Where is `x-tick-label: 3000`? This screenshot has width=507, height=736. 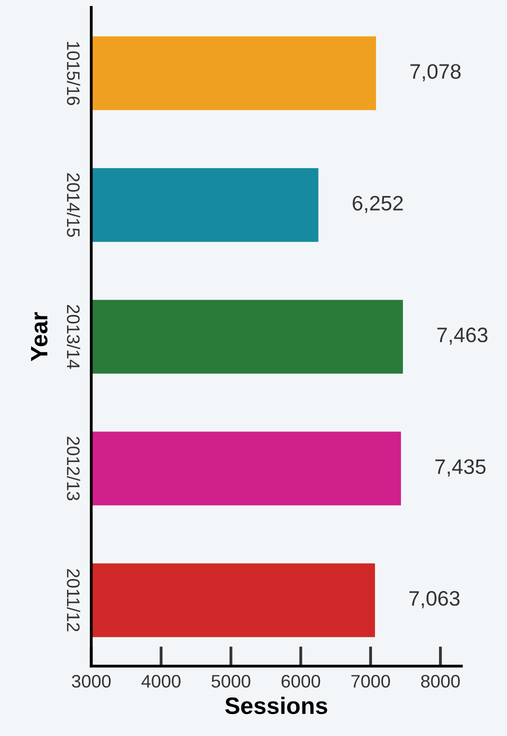 x-tick-label: 3000 is located at coordinates (91, 681).